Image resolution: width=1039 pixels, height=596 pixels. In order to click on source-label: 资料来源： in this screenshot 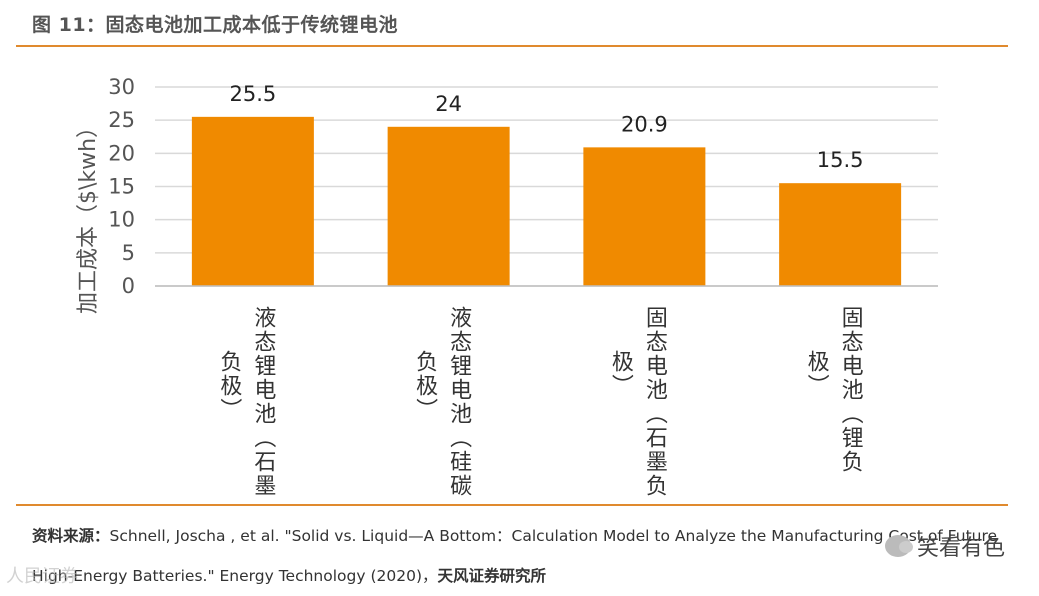, I will do `click(71, 536)`.